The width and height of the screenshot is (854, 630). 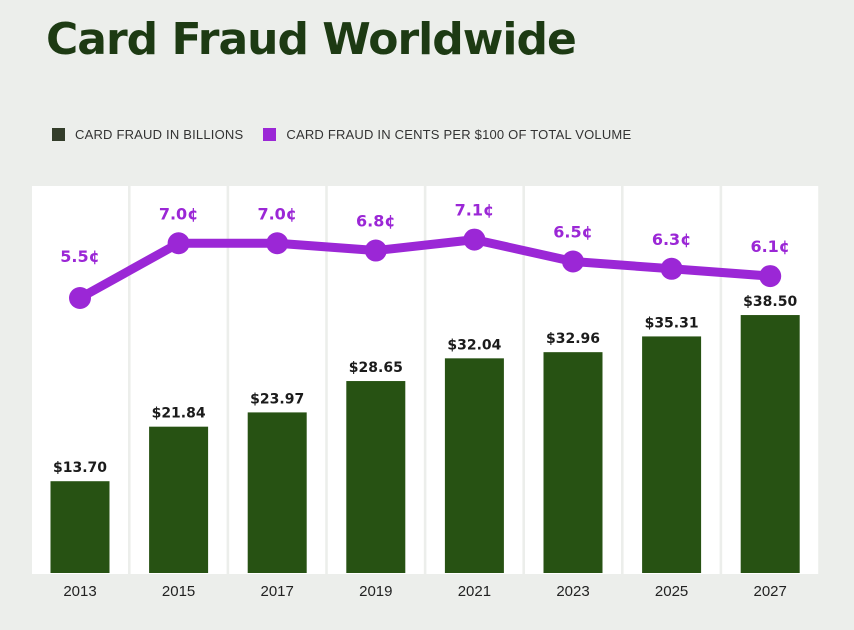 I want to click on bar-value-label: $23.97, so click(x=277, y=399).